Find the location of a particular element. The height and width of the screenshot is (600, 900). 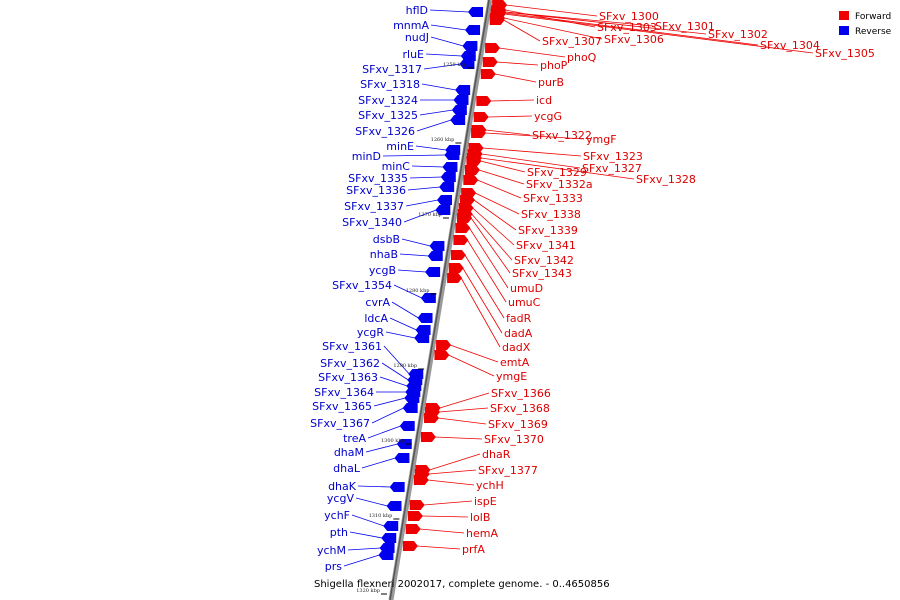

reverse-gene-label: SFxv_1365 is located at coordinates (342, 406).